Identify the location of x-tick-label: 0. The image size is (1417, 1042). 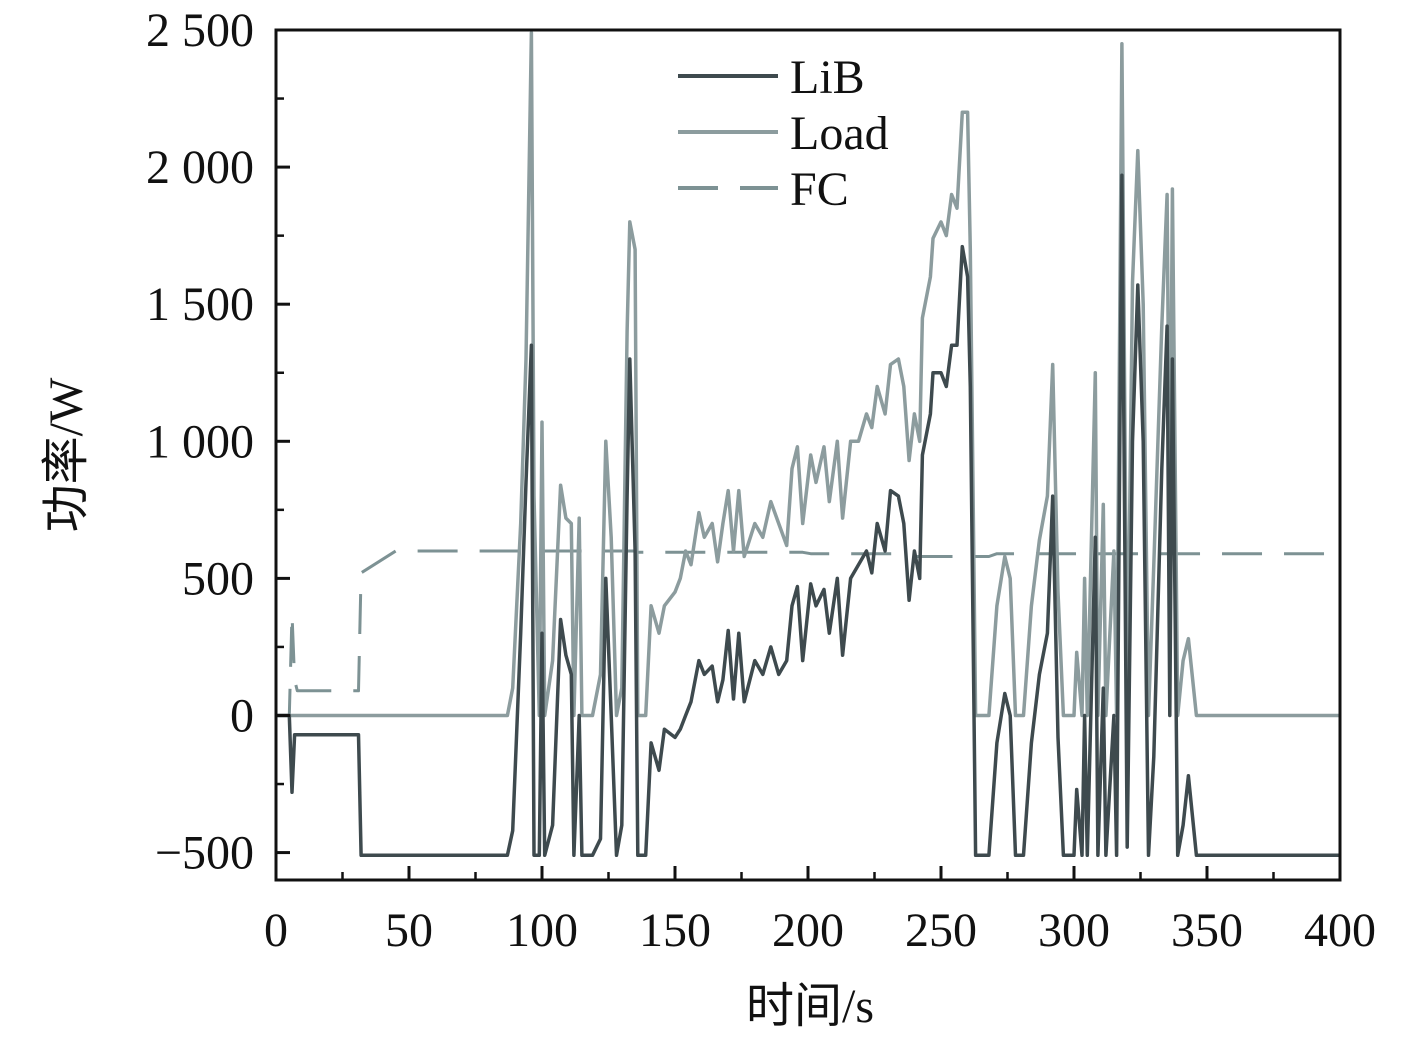
(276, 930).